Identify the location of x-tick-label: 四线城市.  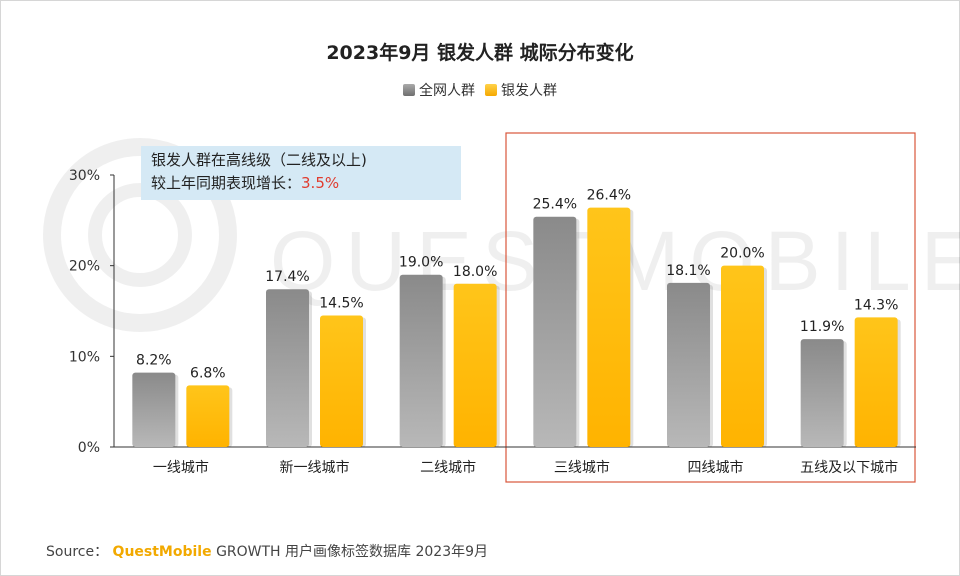
(716, 467).